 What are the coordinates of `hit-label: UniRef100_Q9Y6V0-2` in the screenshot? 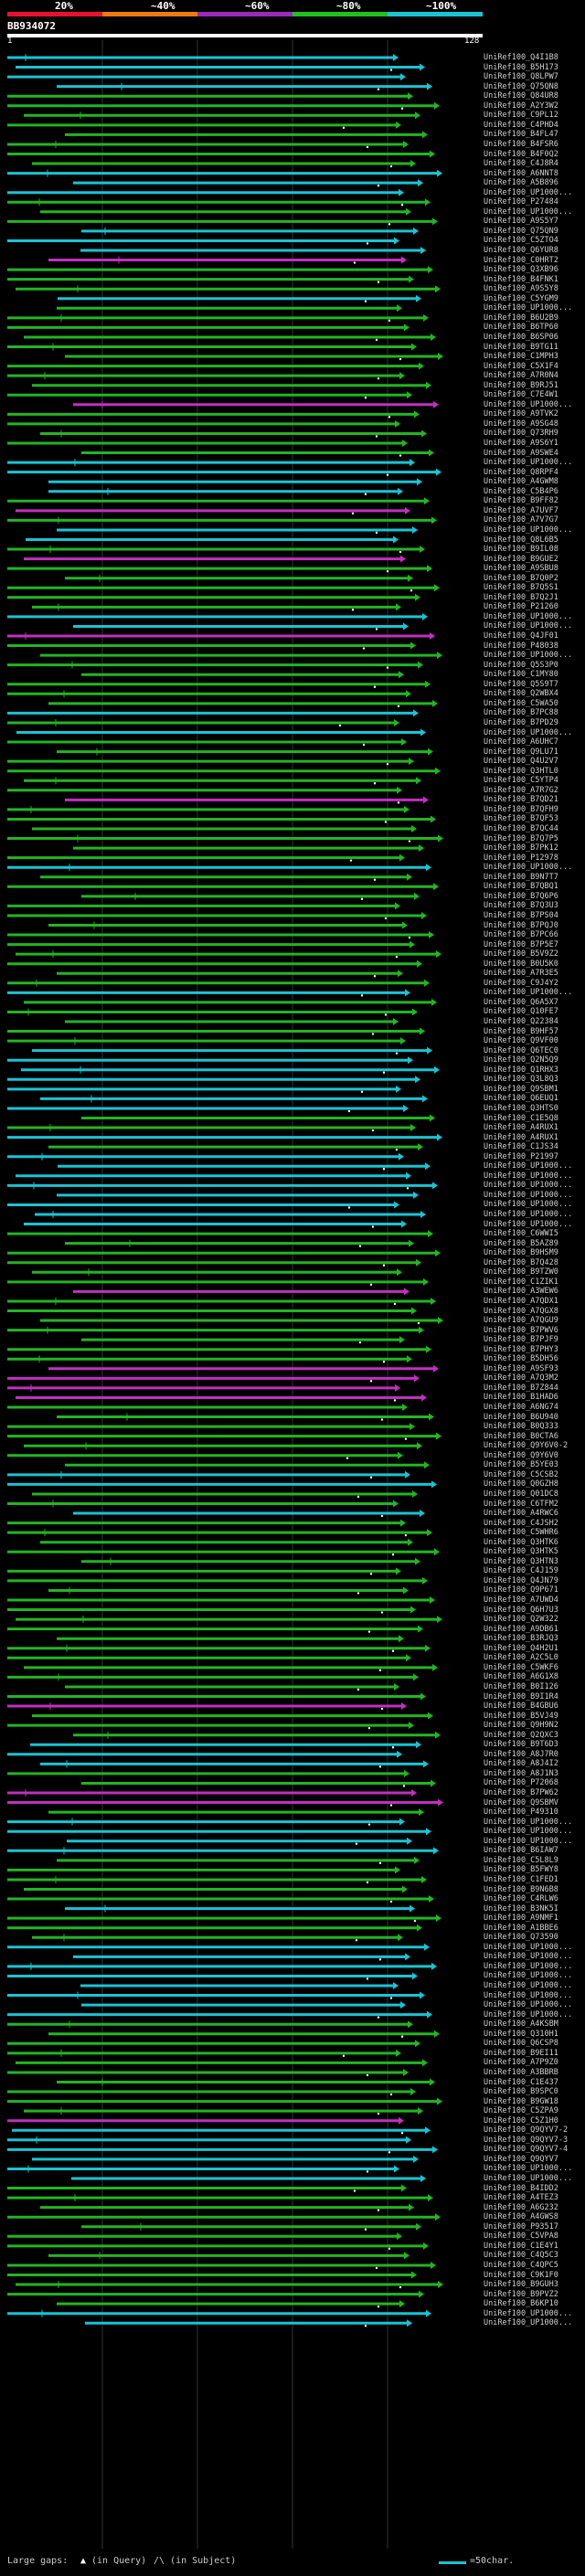 It's located at (527, 1446).